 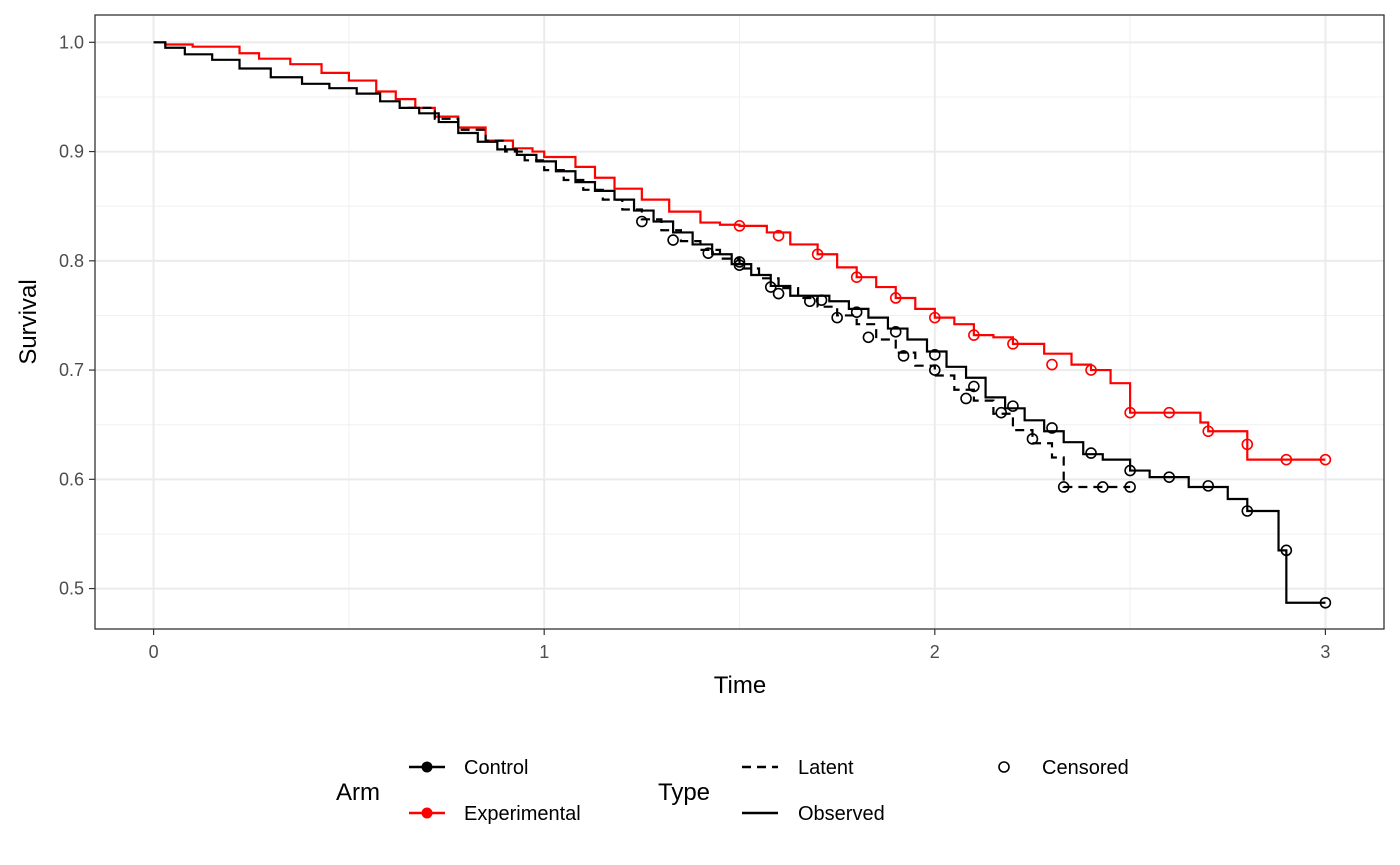 What do you see at coordinates (1325, 652) in the screenshot?
I see `x-tick-label: 3` at bounding box center [1325, 652].